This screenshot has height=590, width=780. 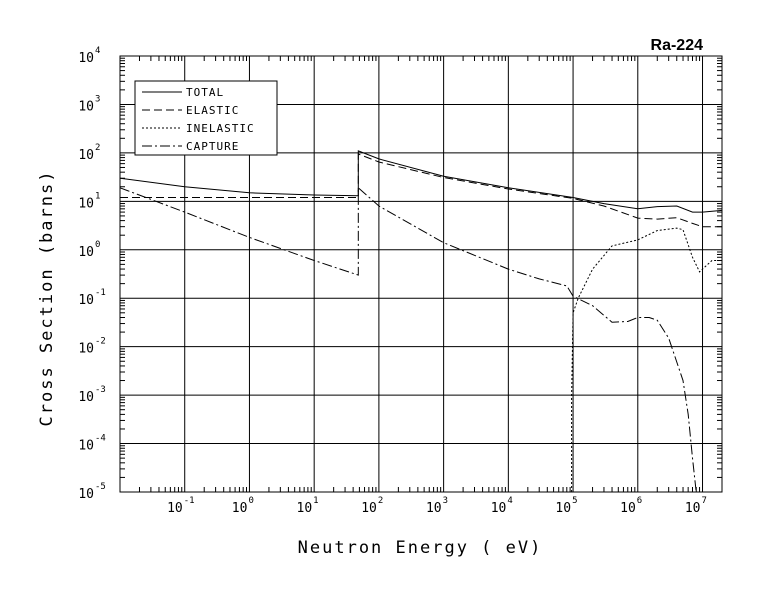 What do you see at coordinates (639, 501) in the screenshot?
I see `x-tick-exponent: 6` at bounding box center [639, 501].